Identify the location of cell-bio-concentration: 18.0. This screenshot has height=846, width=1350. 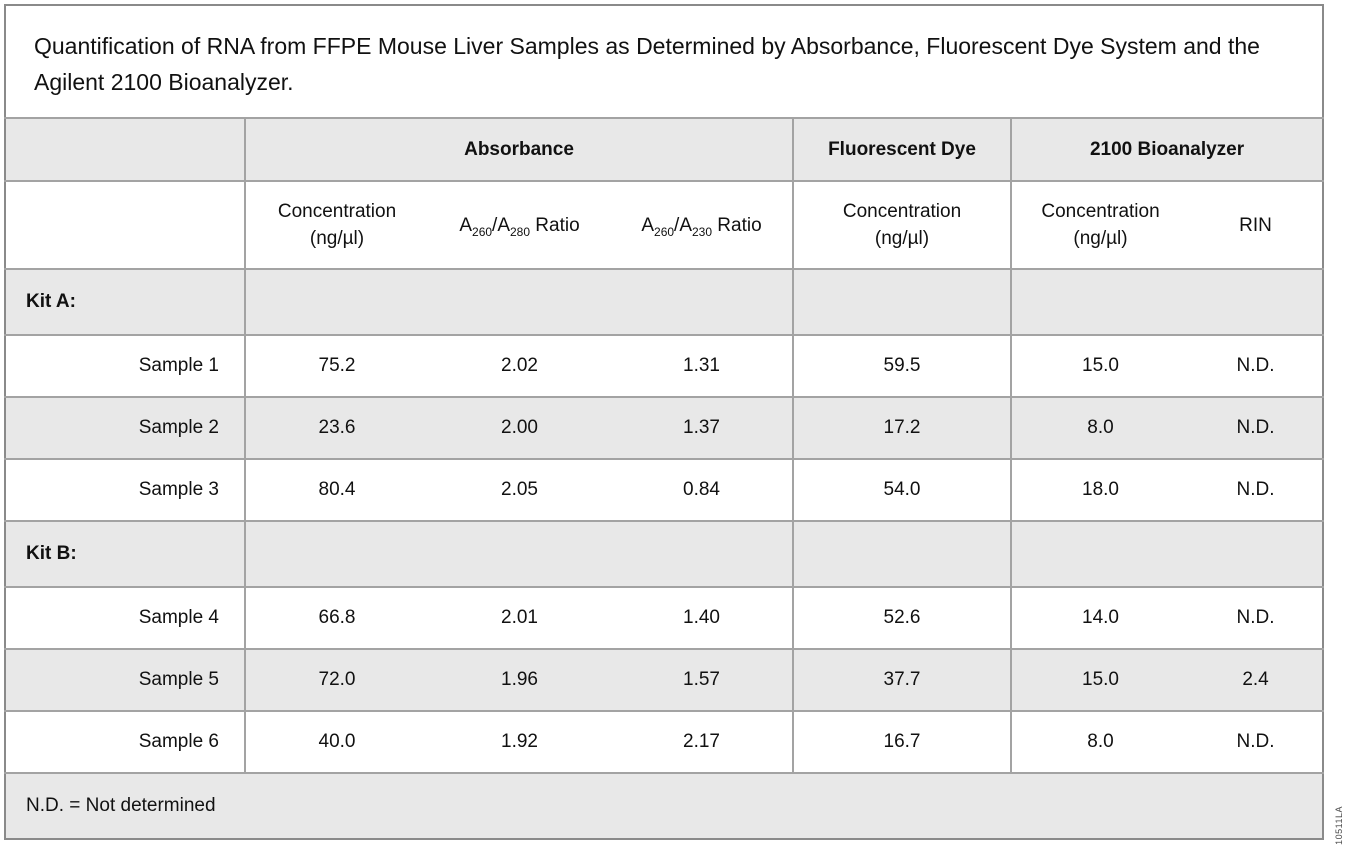
(1099, 490).